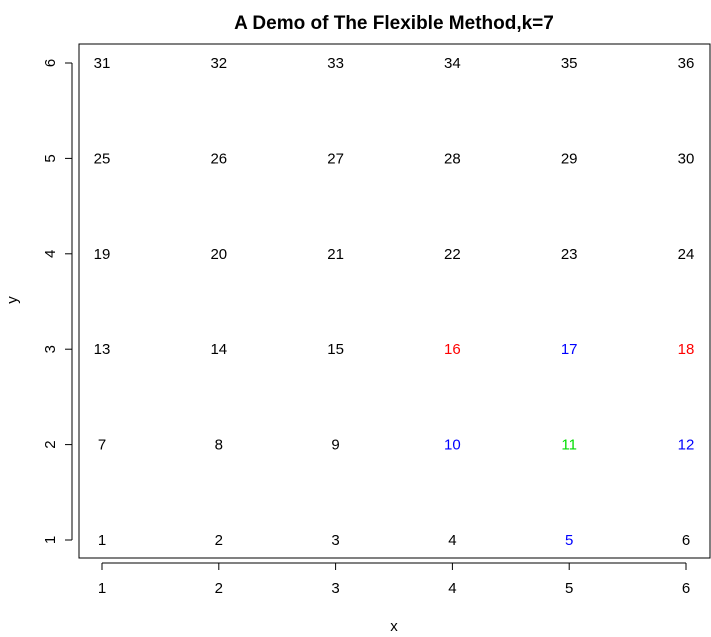 The height and width of the screenshot is (637, 711). What do you see at coordinates (102, 254) in the screenshot?
I see `point-label-19: 19` at bounding box center [102, 254].